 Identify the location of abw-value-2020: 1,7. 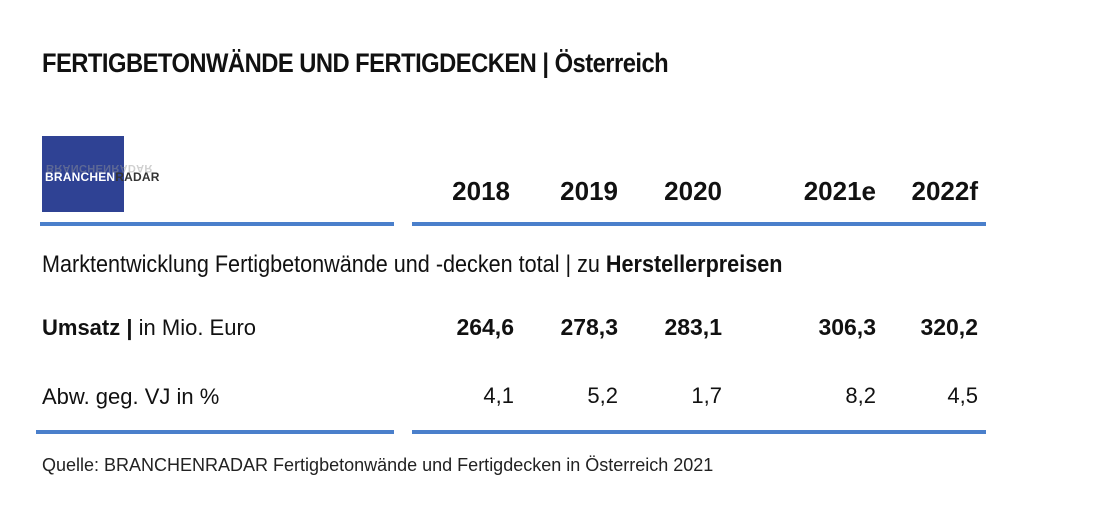
(706, 395).